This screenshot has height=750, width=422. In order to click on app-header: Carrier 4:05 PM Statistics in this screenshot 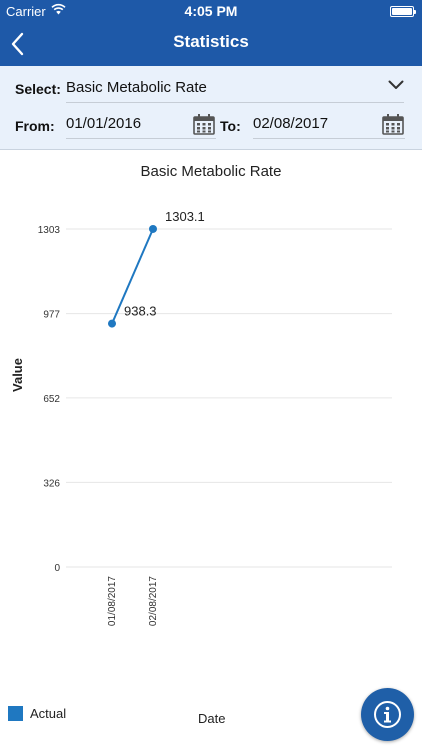, I will do `click(211, 33)`.